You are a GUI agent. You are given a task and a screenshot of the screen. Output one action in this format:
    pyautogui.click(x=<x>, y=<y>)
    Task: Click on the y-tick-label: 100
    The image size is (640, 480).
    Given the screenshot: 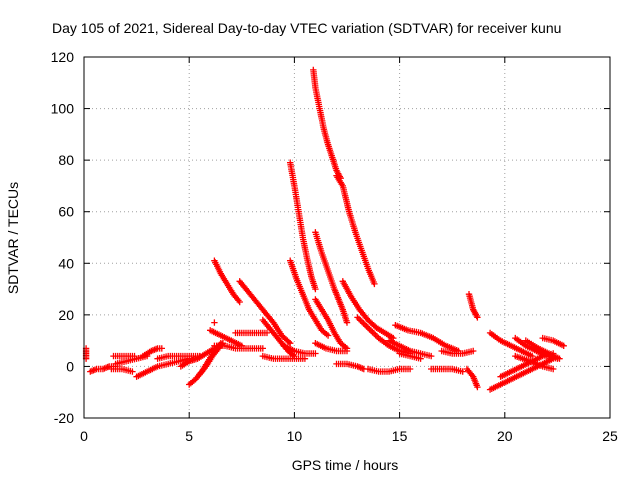 What is the action you would take?
    pyautogui.click(x=63, y=109)
    